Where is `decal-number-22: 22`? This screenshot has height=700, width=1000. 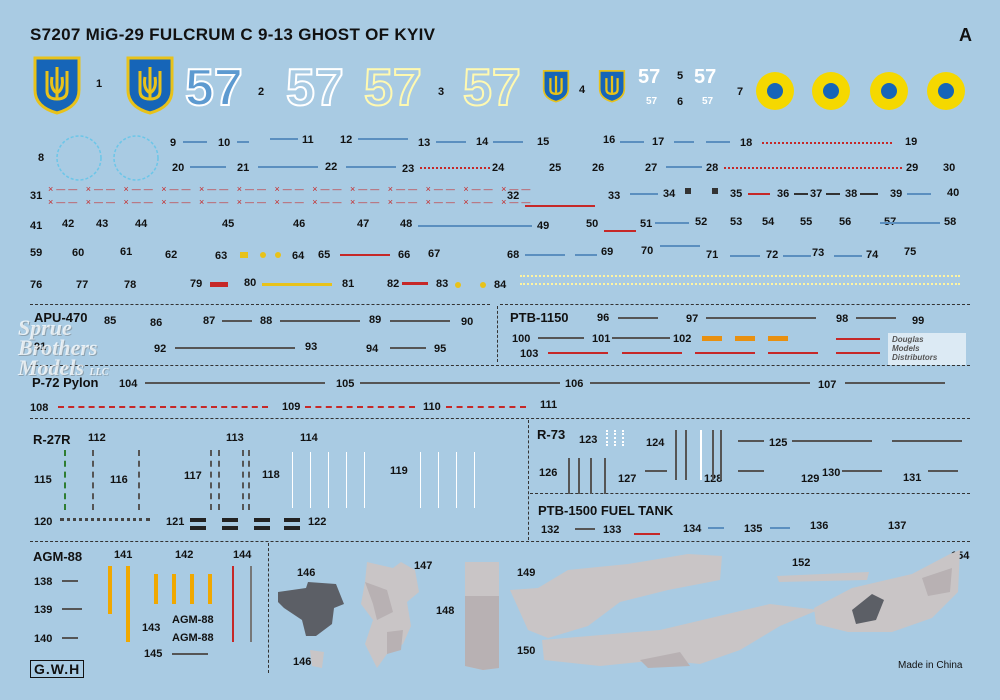 decal-number-22: 22 is located at coordinates (331, 167).